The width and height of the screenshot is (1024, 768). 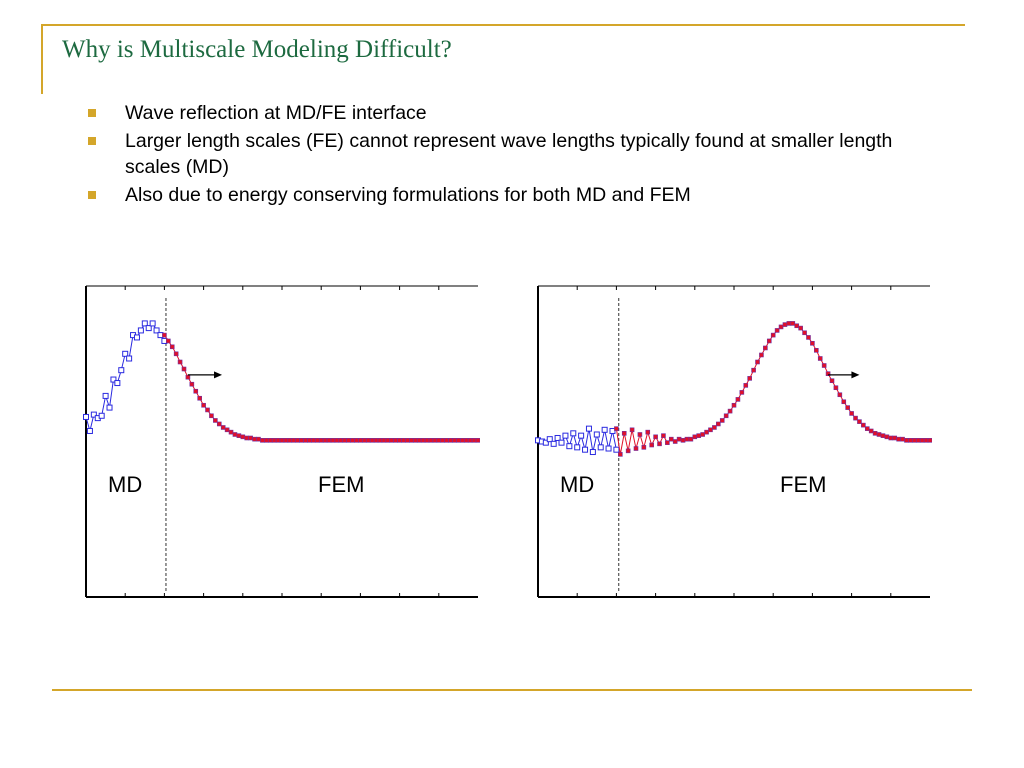 I want to click on slide-title: Why is Multiscale Modeling Difficult?, so click(x=257, y=49).